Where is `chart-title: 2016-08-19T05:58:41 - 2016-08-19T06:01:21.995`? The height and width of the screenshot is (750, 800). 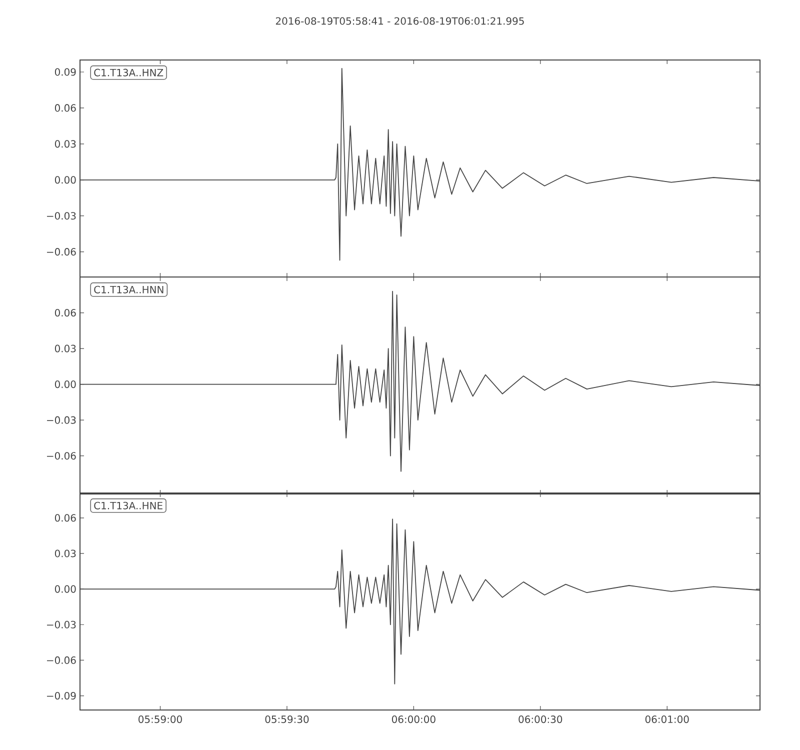 chart-title: 2016-08-19T05:58:41 - 2016-08-19T06:01:21.995 is located at coordinates (400, 21).